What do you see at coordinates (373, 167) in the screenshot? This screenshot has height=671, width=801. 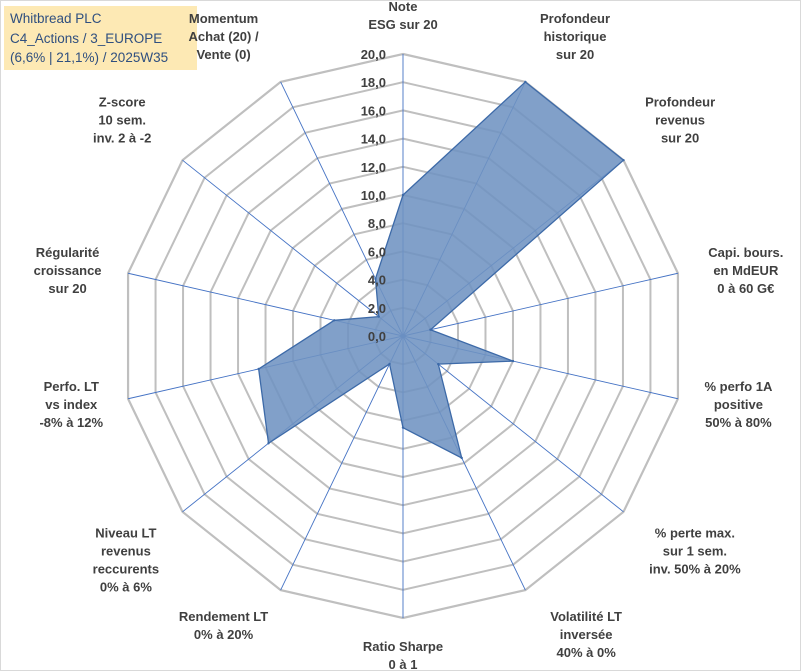 I see `tick-label-6: 12,0` at bounding box center [373, 167].